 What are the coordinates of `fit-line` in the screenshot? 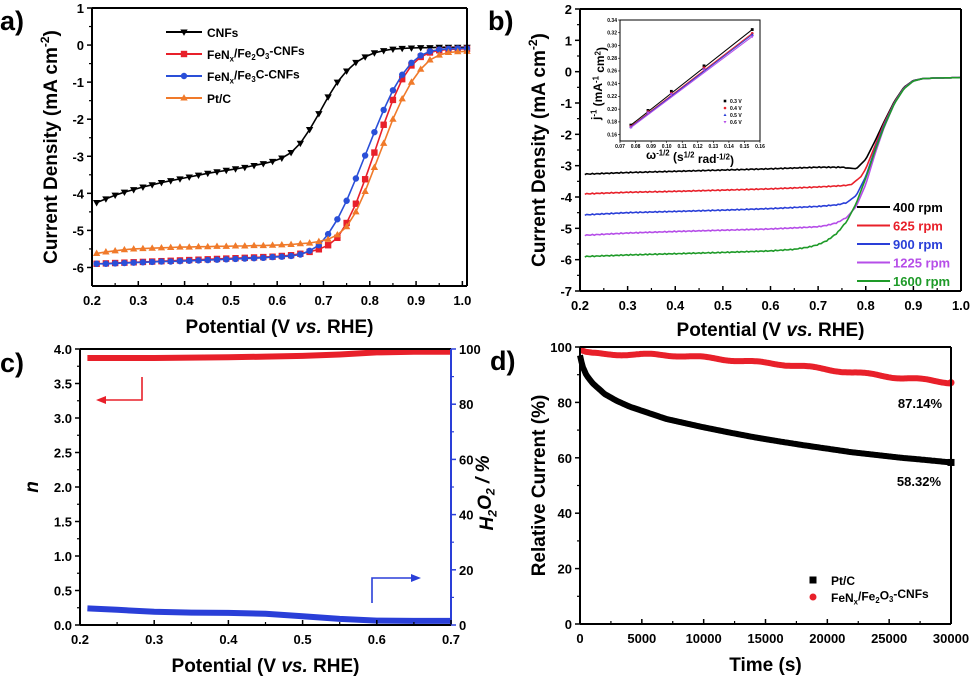 It's located at (691, 81).